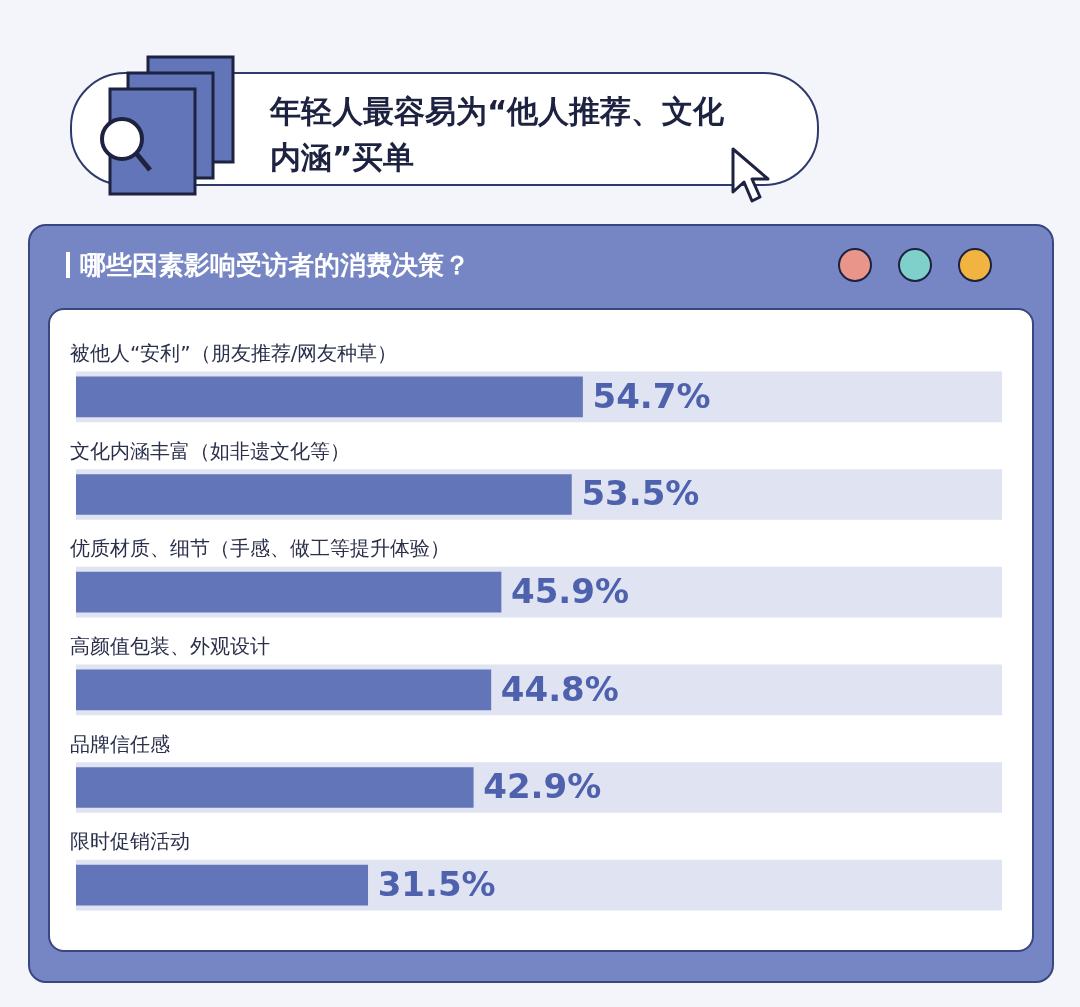 Image resolution: width=1080 pixels, height=1007 pixels. Describe the element at coordinates (651, 395) in the screenshot. I see `data-label: 54.7%` at that location.